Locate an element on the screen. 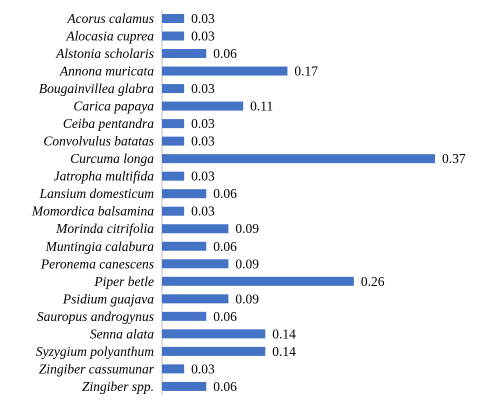 This screenshot has width=480, height=405. category-label: Senna alata is located at coordinates (122, 333).